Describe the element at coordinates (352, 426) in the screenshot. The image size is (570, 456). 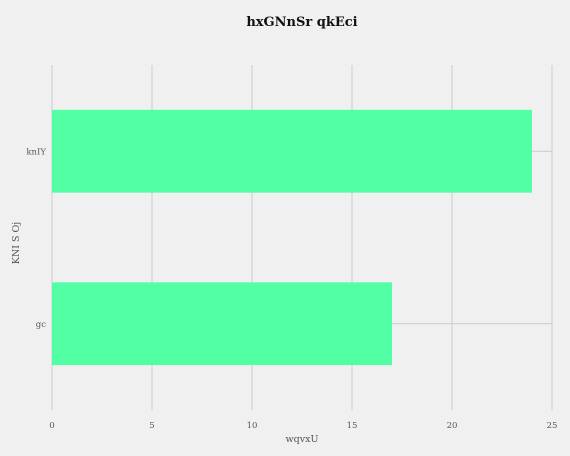
I see `x-tick-label: 15` at that location.